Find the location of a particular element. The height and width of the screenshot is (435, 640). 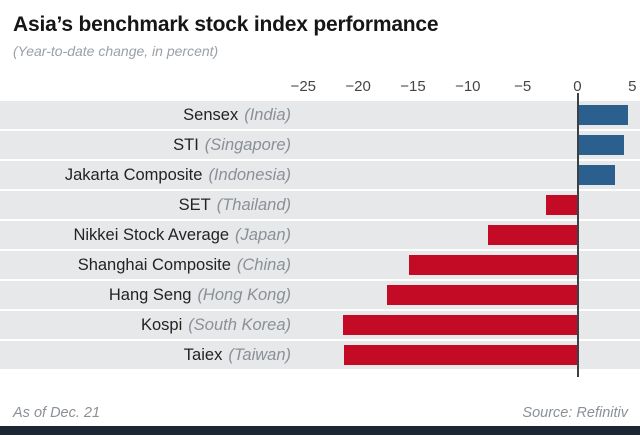

index-name: Nikkei Stock Average is located at coordinates (151, 234).